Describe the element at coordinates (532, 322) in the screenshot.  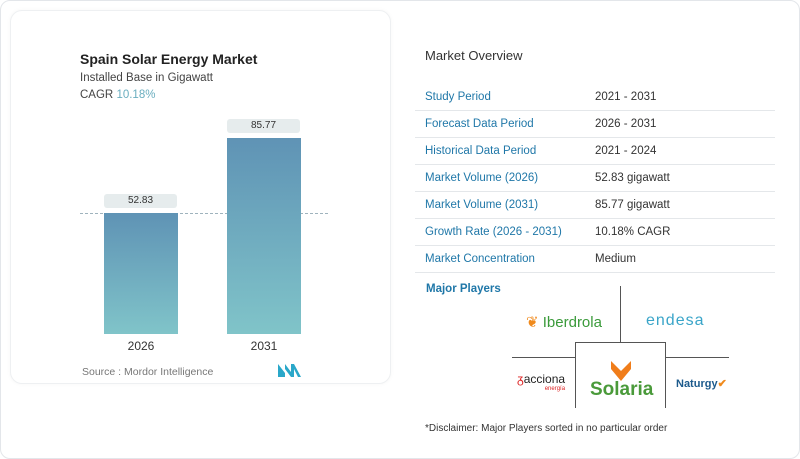
I see `iberdrola-leaf-icon: ❦` at that location.